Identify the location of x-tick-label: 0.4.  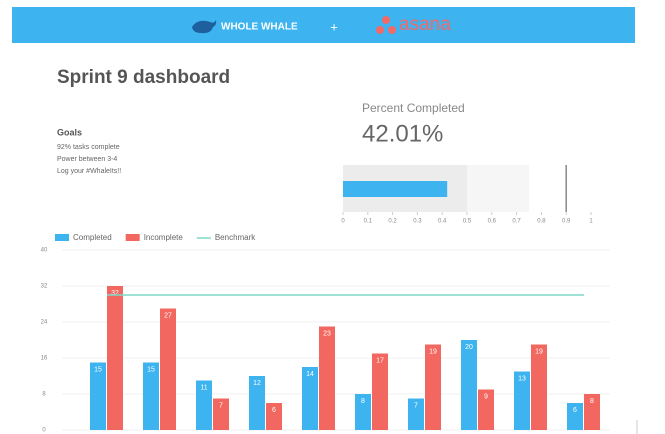
(442, 222).